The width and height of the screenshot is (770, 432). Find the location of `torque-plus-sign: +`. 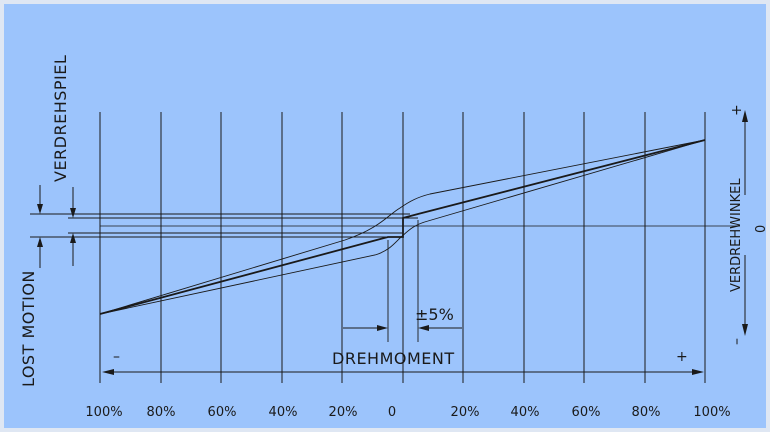

torque-plus-sign: + is located at coordinates (682, 357).